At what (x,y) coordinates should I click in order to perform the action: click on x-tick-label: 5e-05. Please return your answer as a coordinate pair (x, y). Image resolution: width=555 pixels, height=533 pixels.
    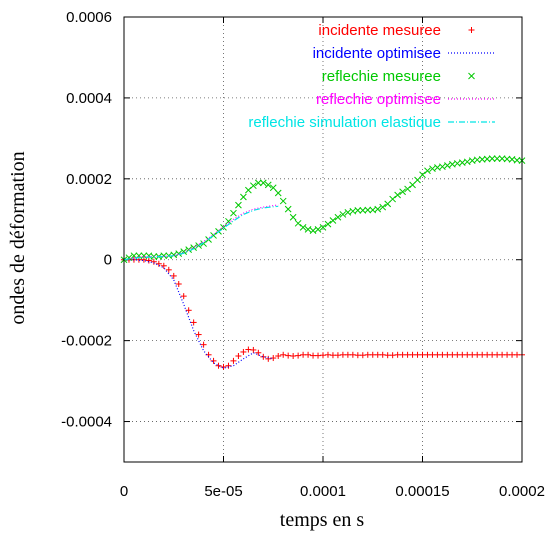
    Looking at the image, I should click on (223, 491).